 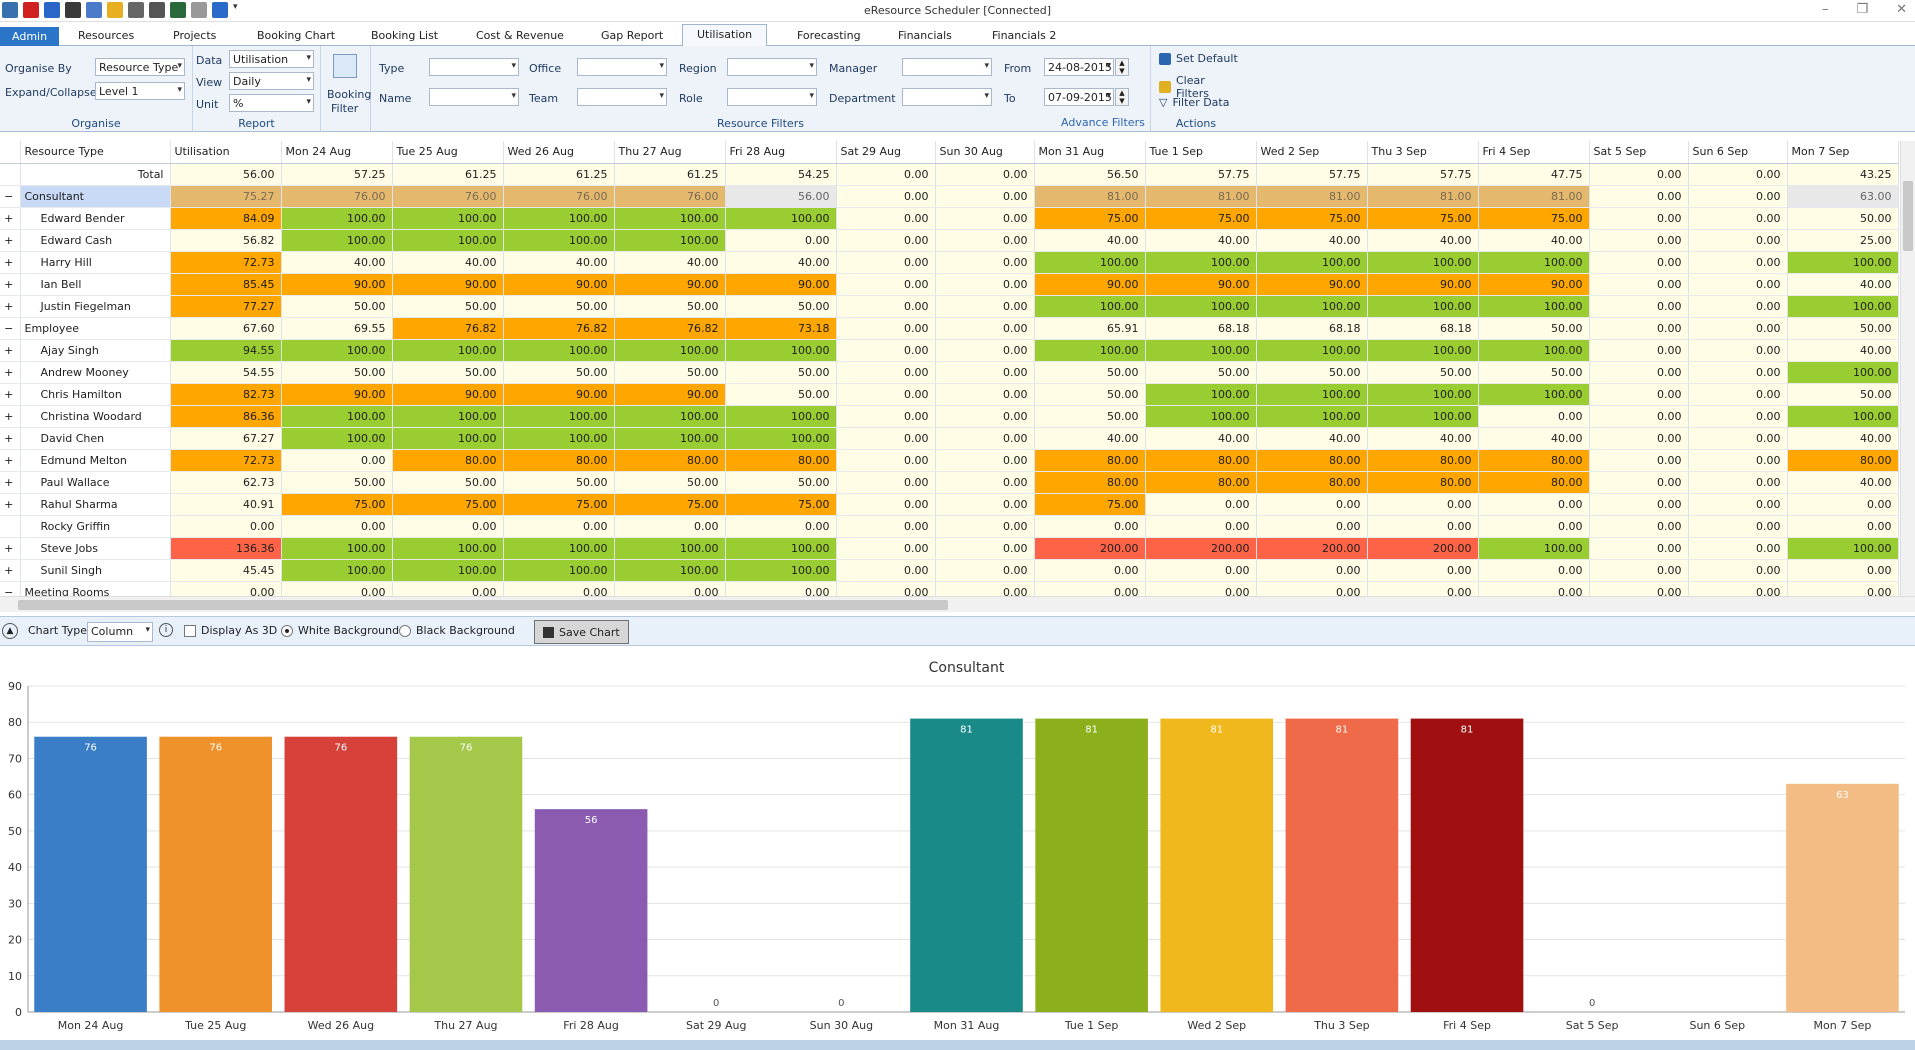 What do you see at coordinates (1090, 328) in the screenshot?
I see `cell-value: 65.91` at bounding box center [1090, 328].